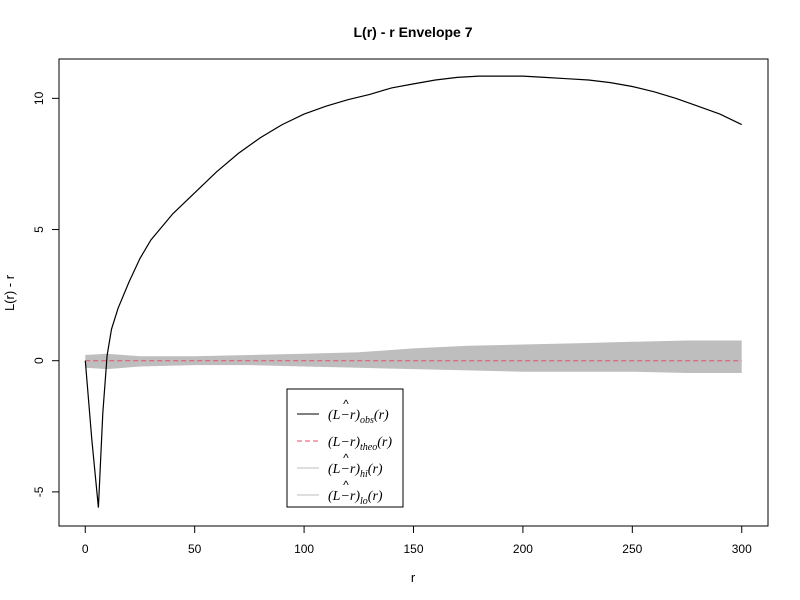  Describe the element at coordinates (346, 458) in the screenshot. I see `legend-hat-hi: ^` at that location.